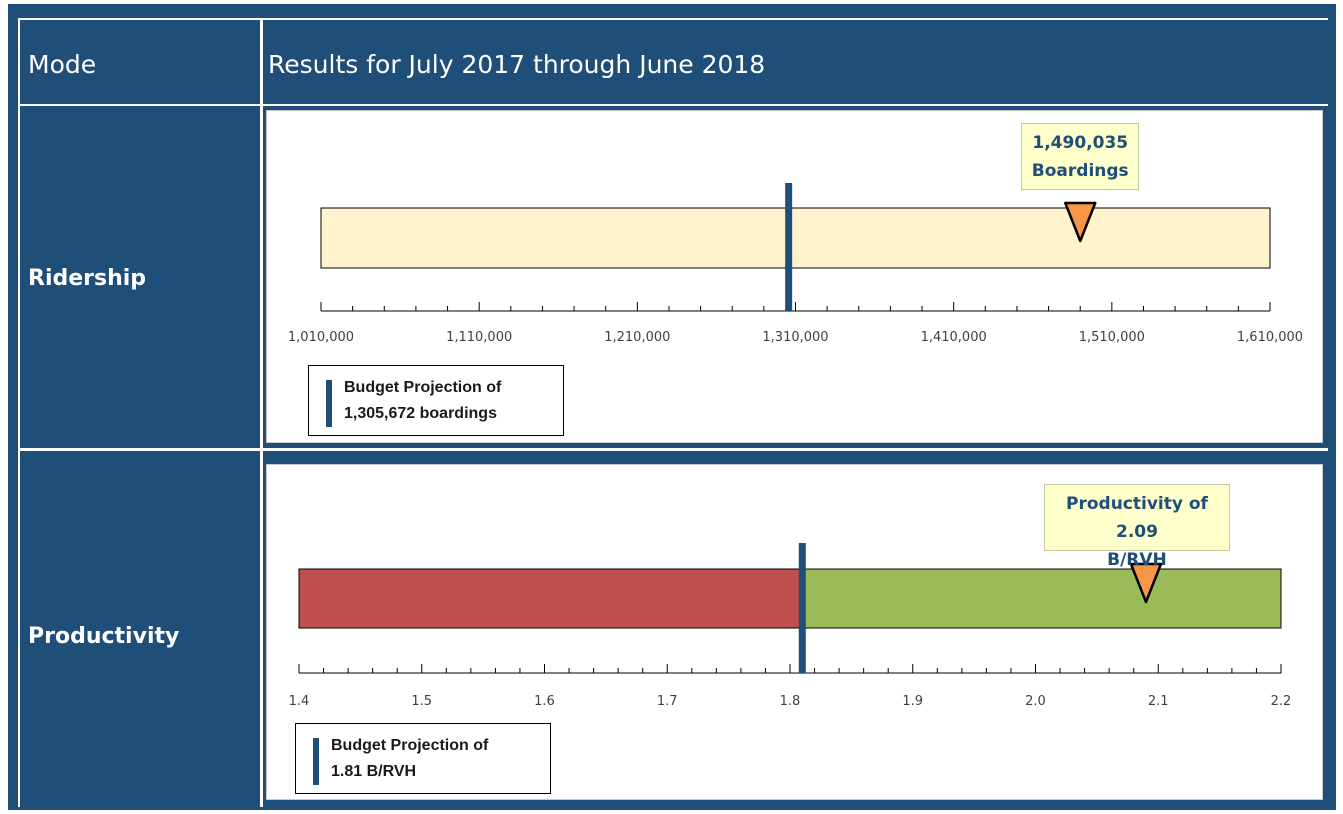  Describe the element at coordinates (62, 64) in the screenshot. I see `mode-header: Mode` at that location.